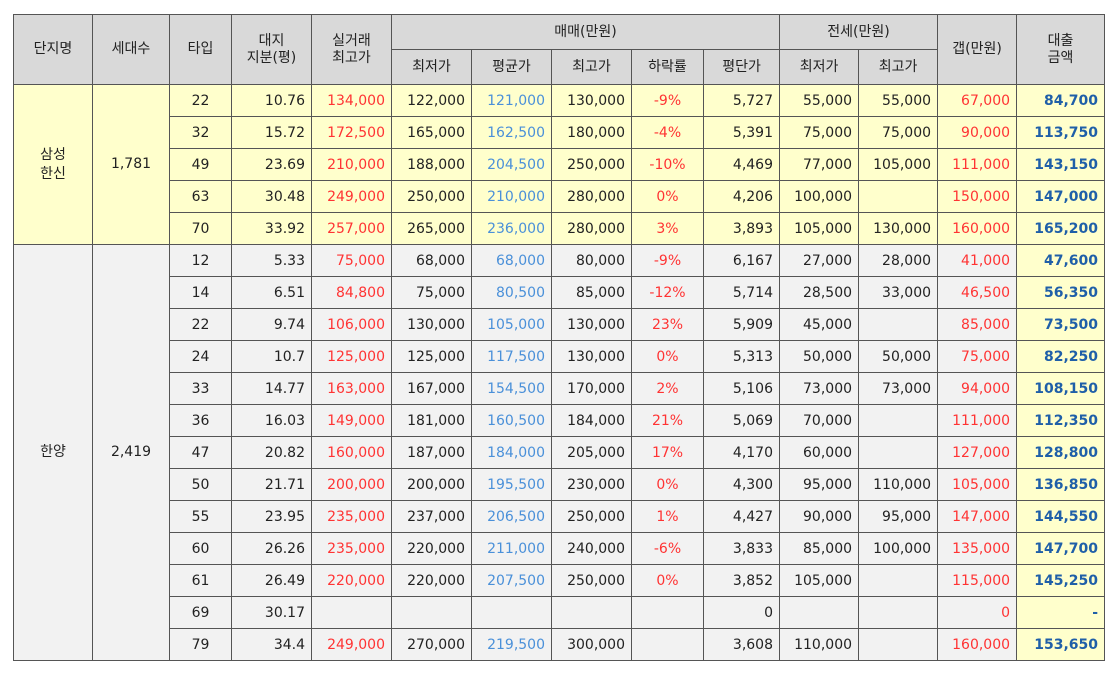  Describe the element at coordinates (898, 228) in the screenshot. I see `jeonse-max-cell: 130,000` at that location.